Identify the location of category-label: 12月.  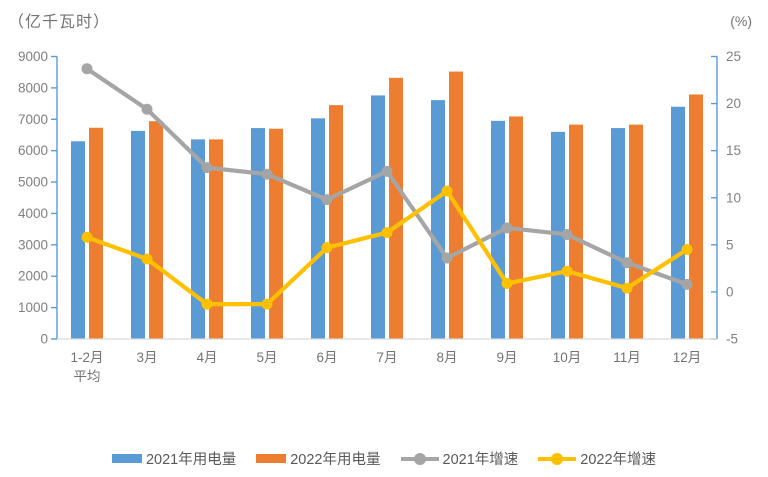
(687, 357).